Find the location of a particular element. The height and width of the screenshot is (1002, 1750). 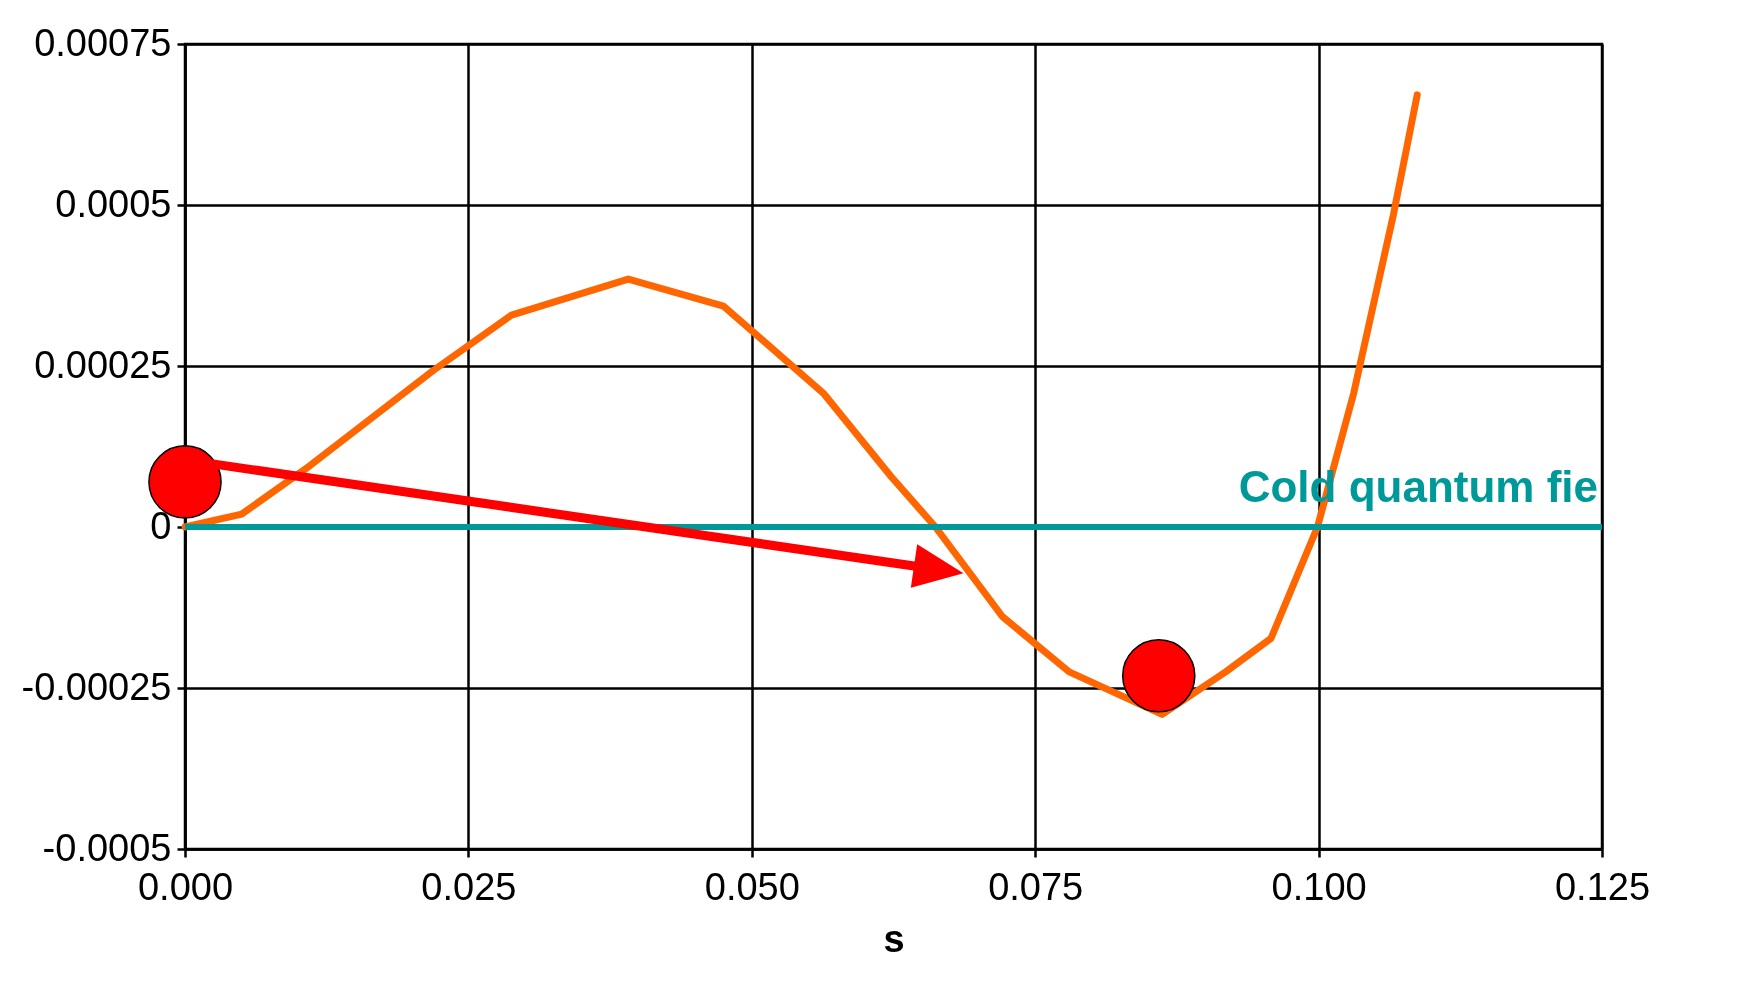

x-tick-label: 0.100 is located at coordinates (1319, 886).